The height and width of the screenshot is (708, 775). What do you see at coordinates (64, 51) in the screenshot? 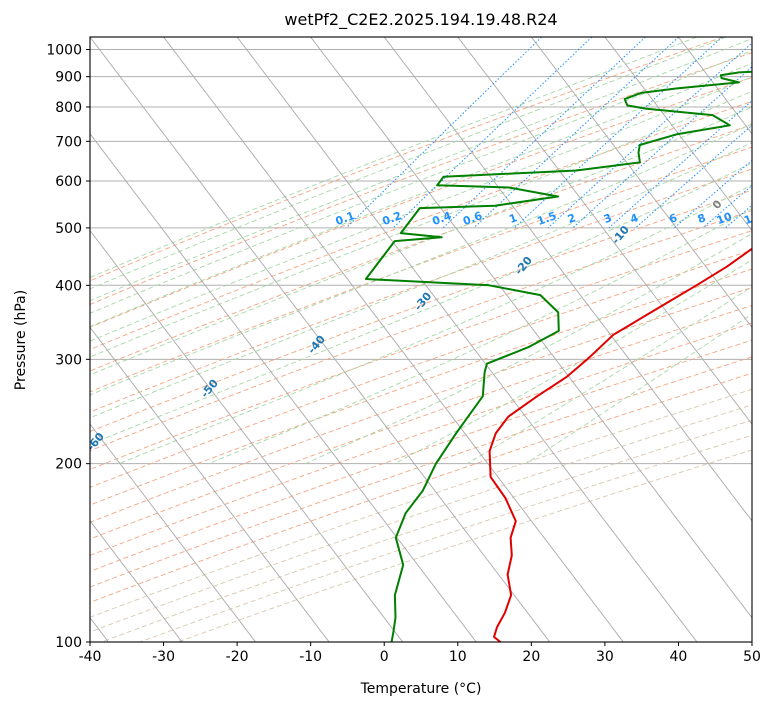
I see `y-tick-label: 1000` at bounding box center [64, 51].